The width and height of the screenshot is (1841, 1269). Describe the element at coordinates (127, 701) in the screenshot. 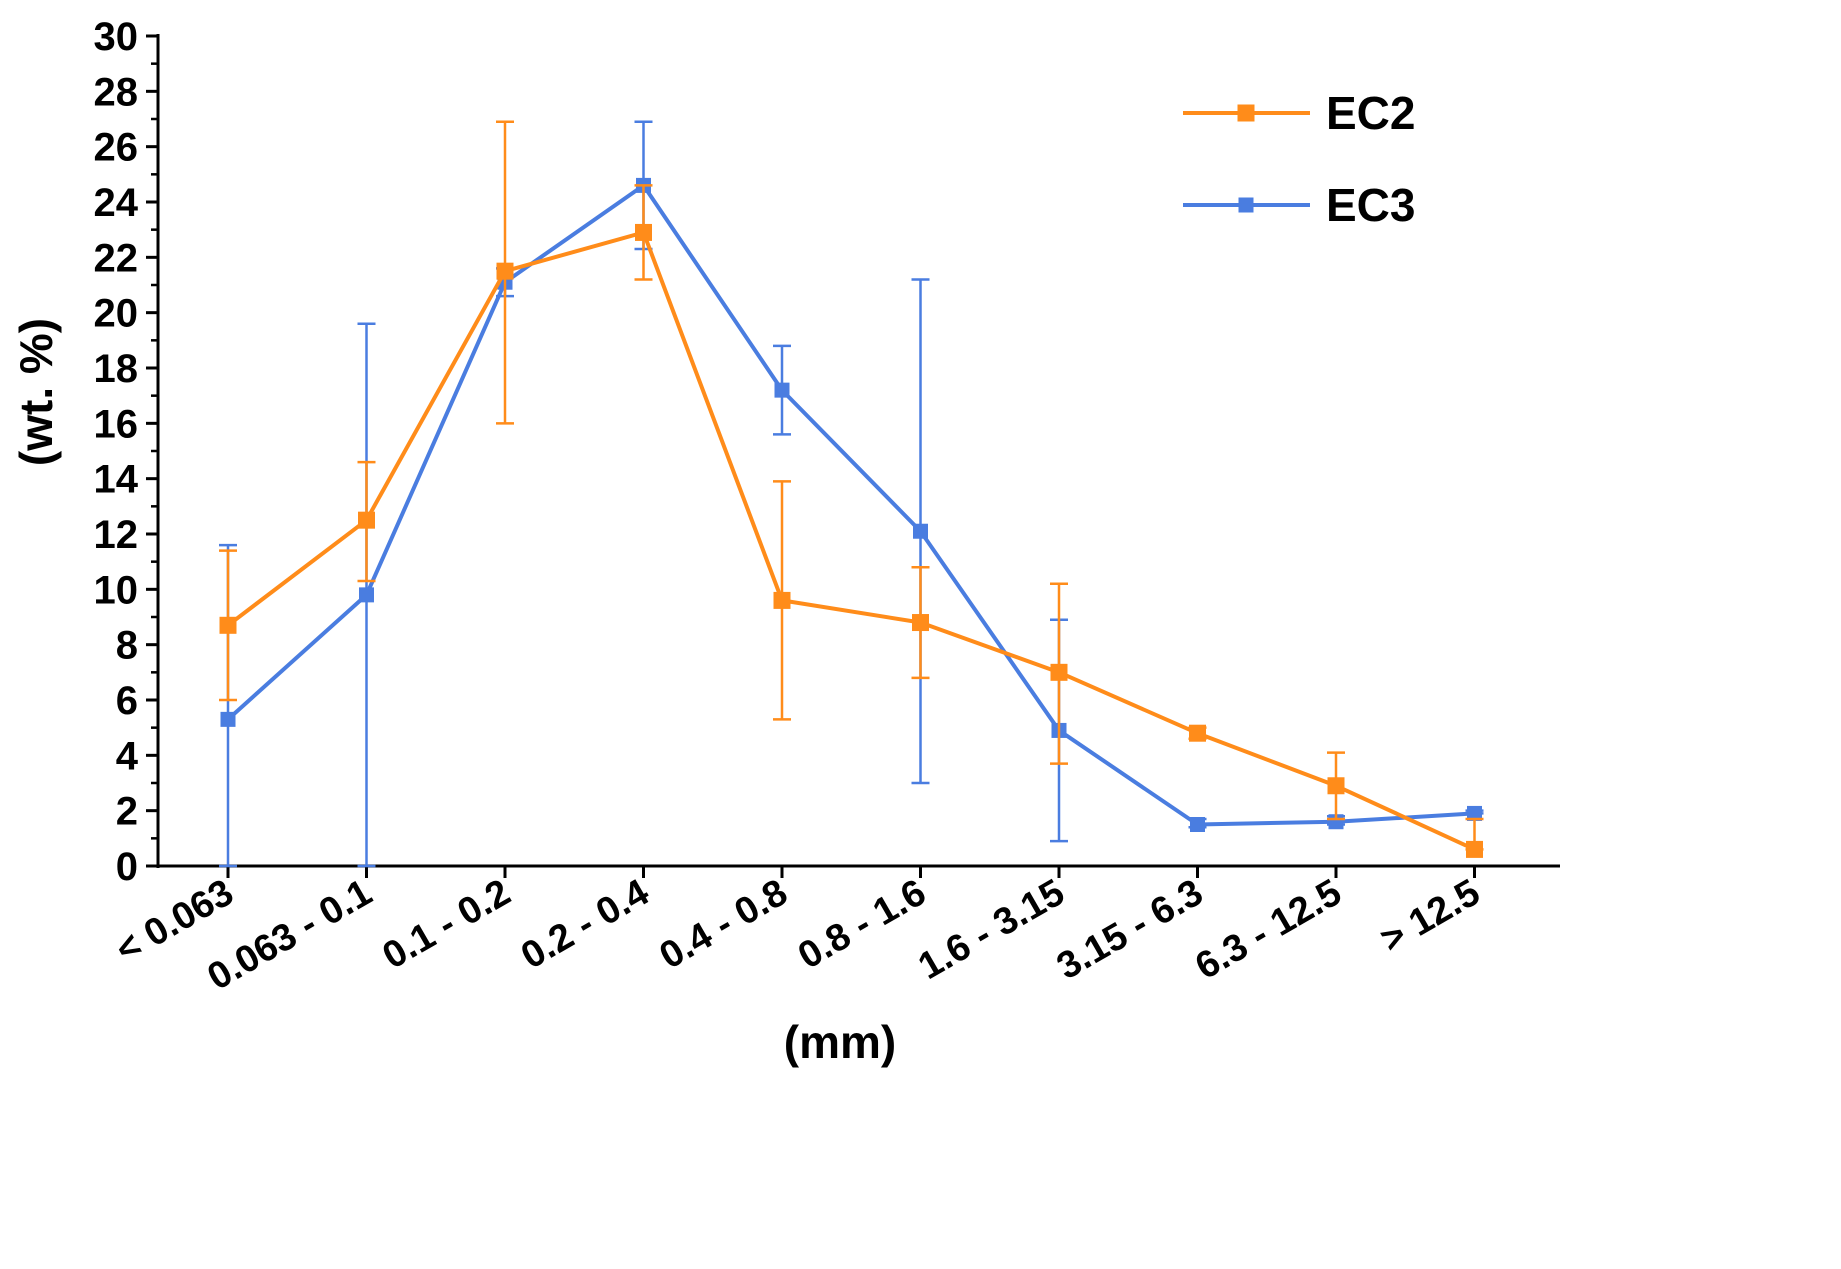

I see `y-tick-label: 6` at that location.